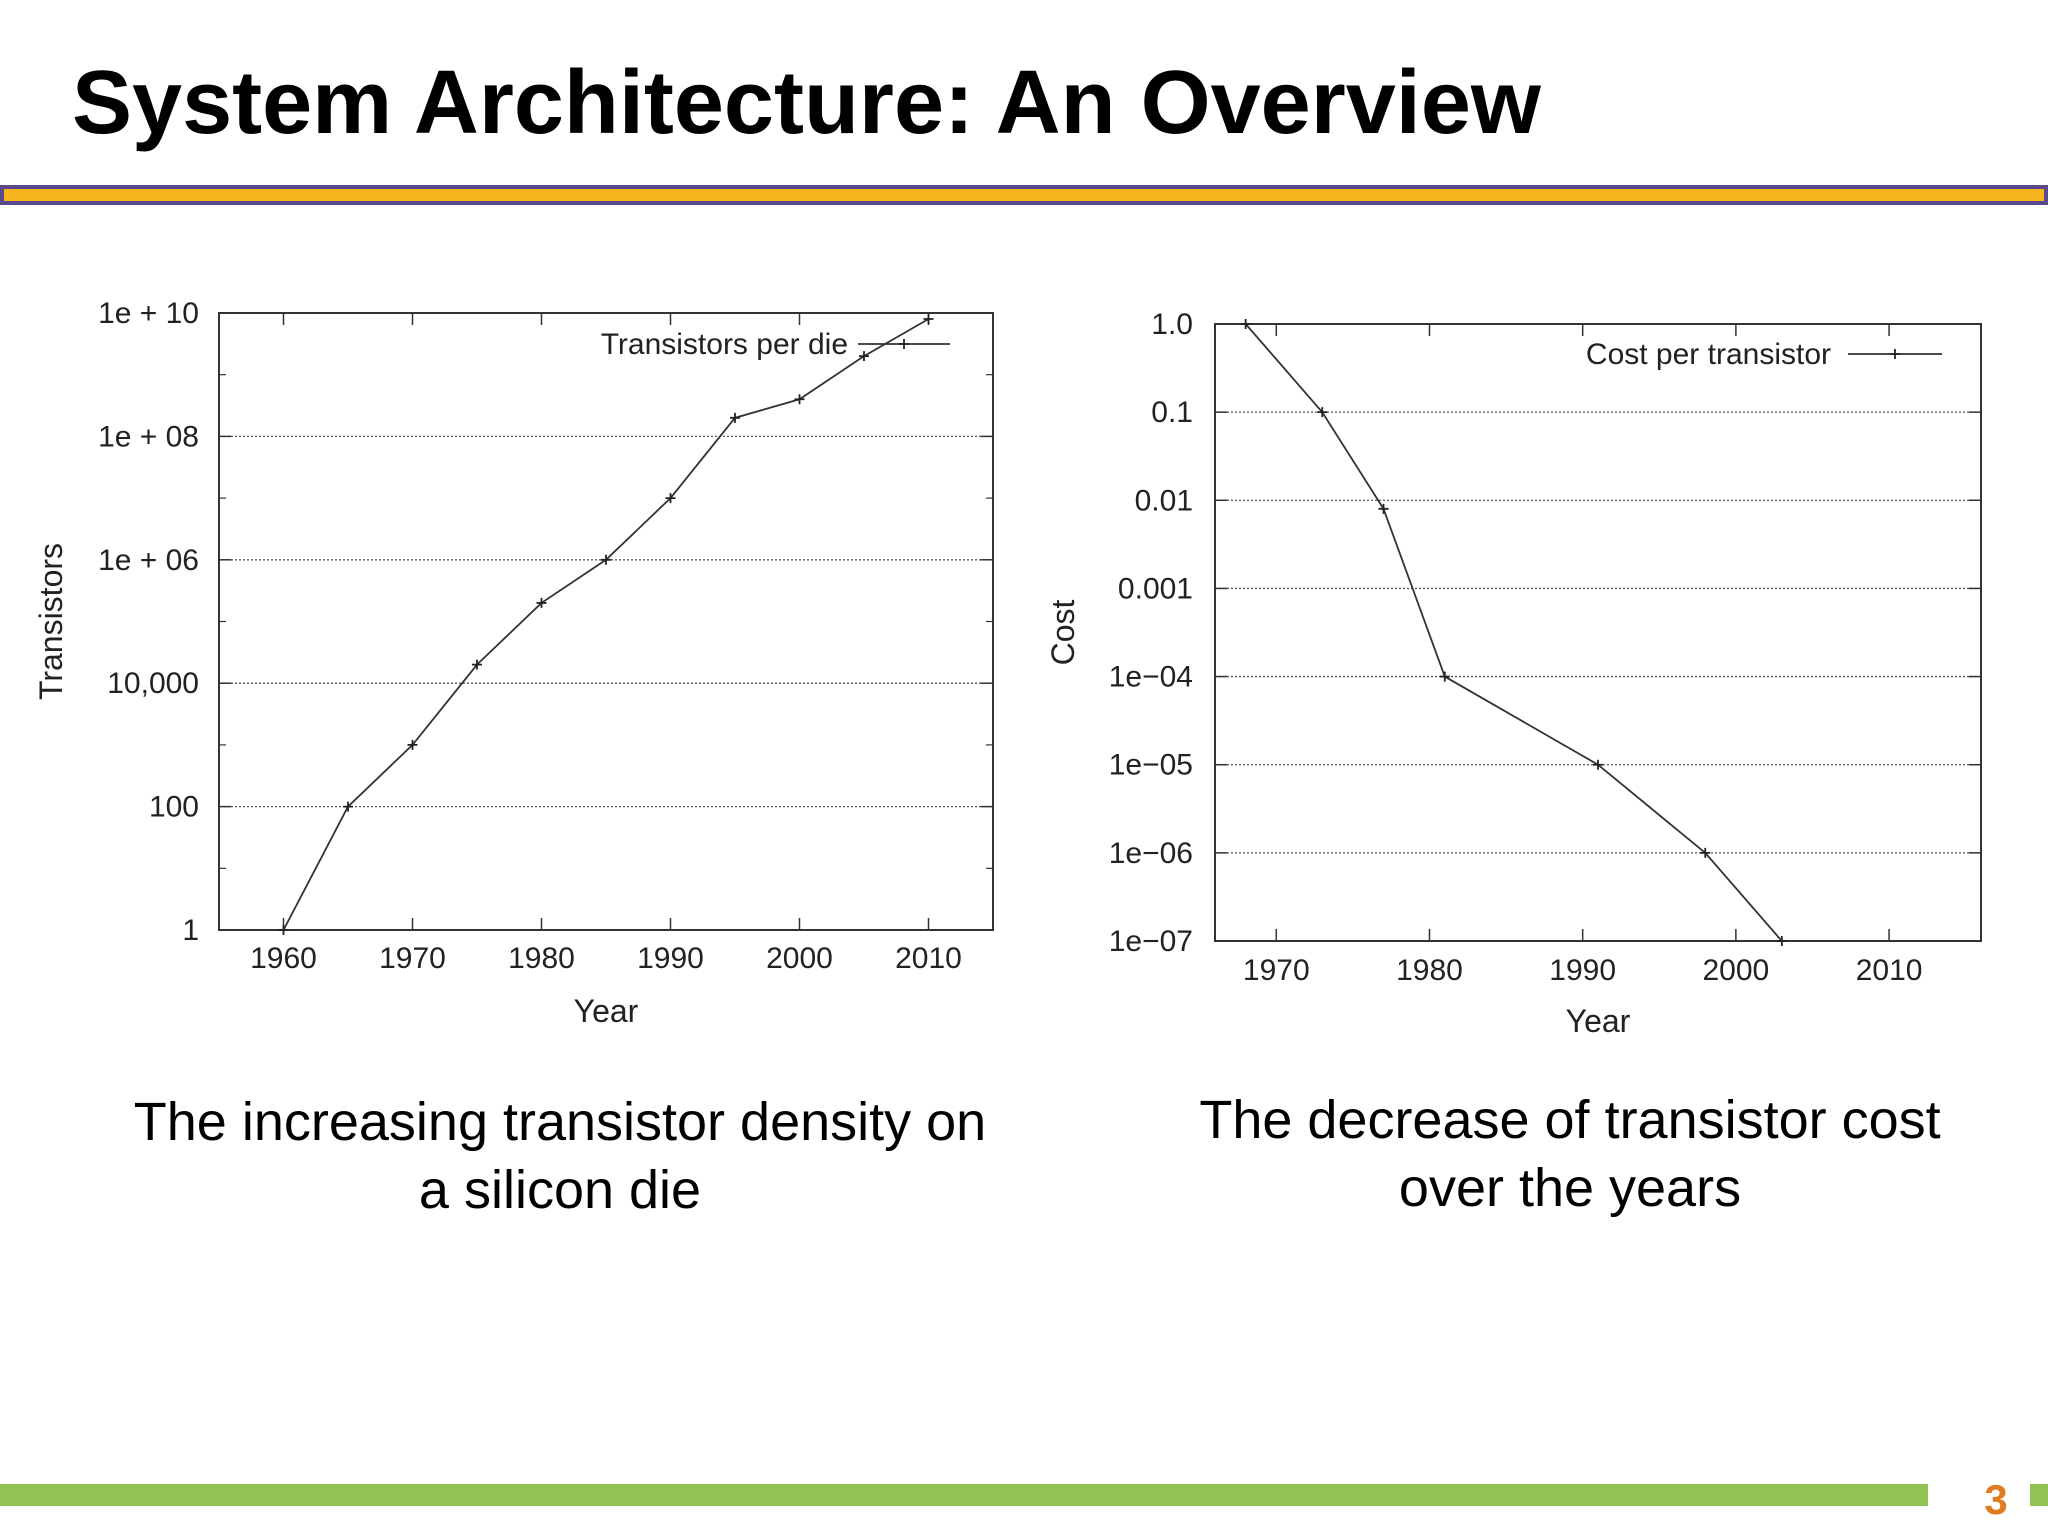  I want to click on footer-bar, so click(964, 1495).